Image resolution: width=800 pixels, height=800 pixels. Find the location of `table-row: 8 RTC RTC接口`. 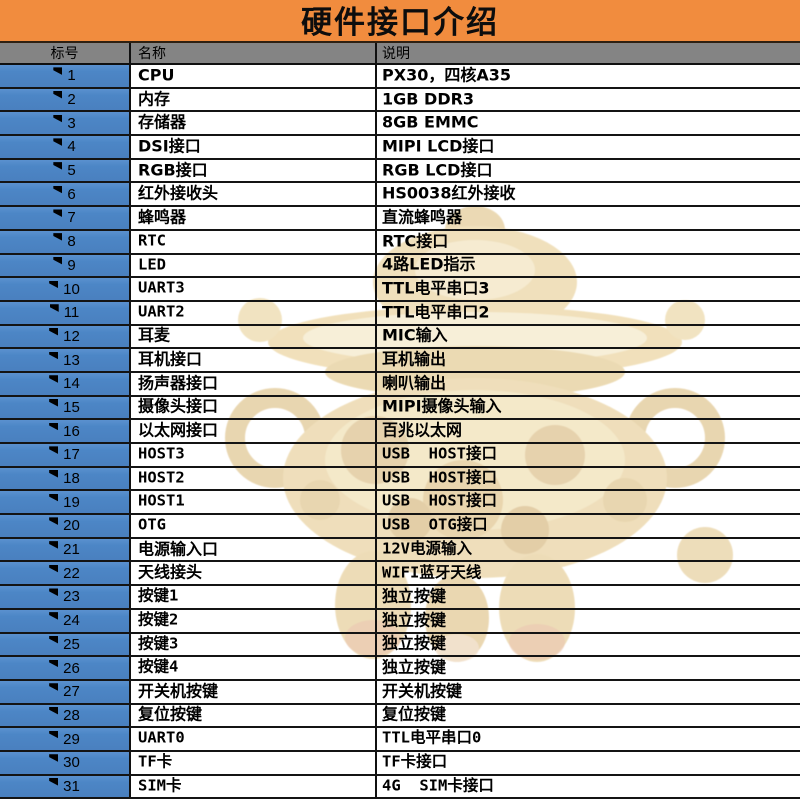

table-row: 8 RTC RTC接口 is located at coordinates (400, 242).